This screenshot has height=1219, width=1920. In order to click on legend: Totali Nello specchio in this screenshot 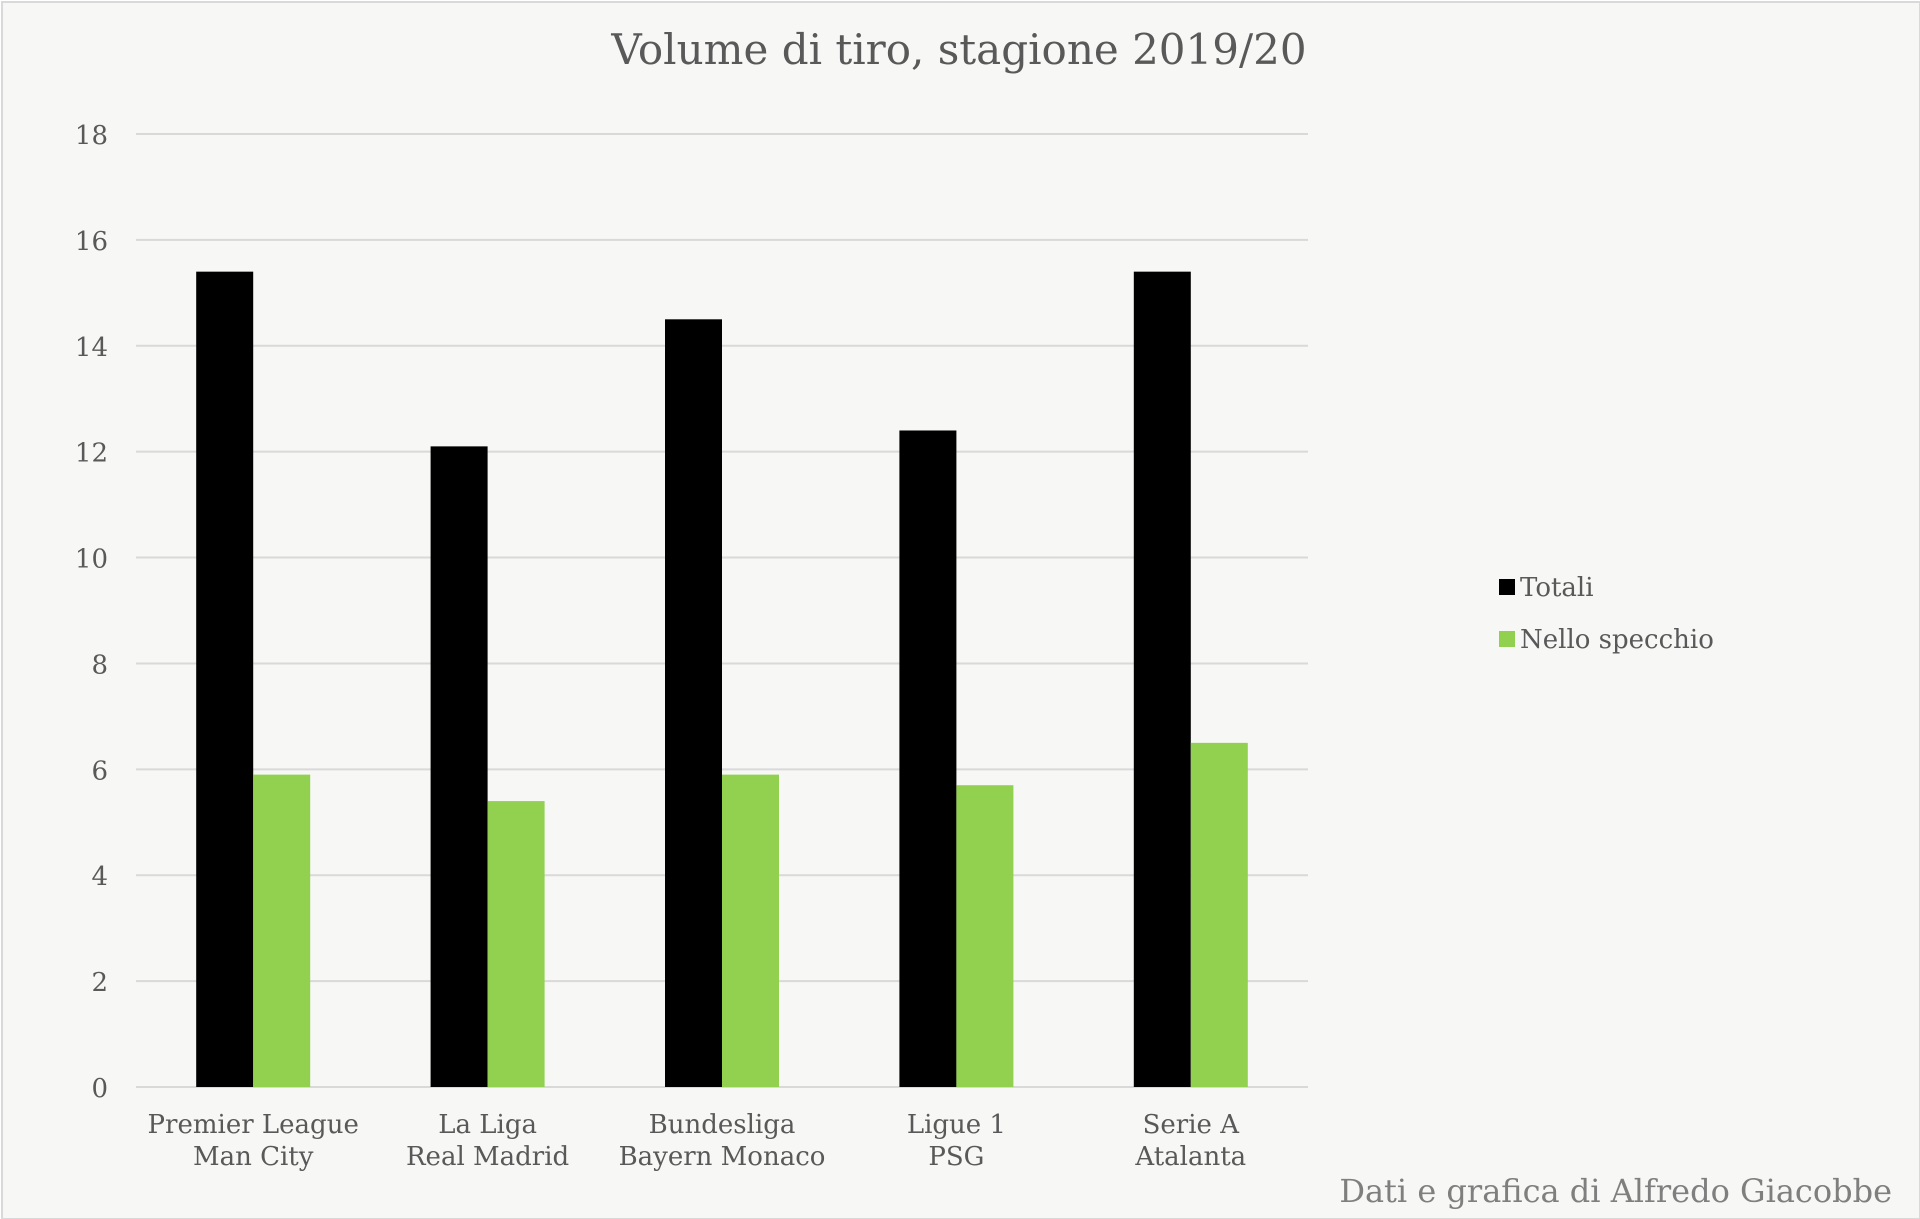, I will do `click(1606, 614)`.